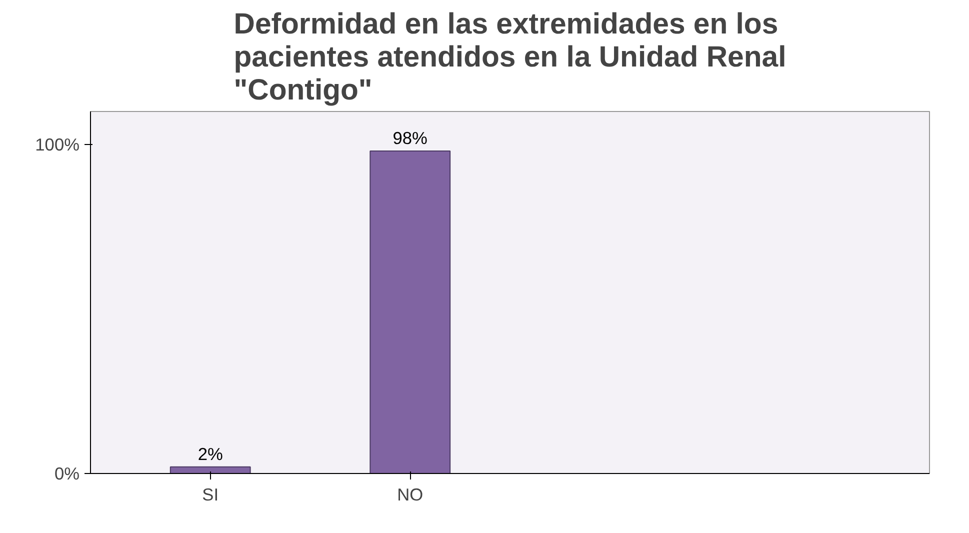  Describe the element at coordinates (210, 494) in the screenshot. I see `x-tick-label: SI` at that location.